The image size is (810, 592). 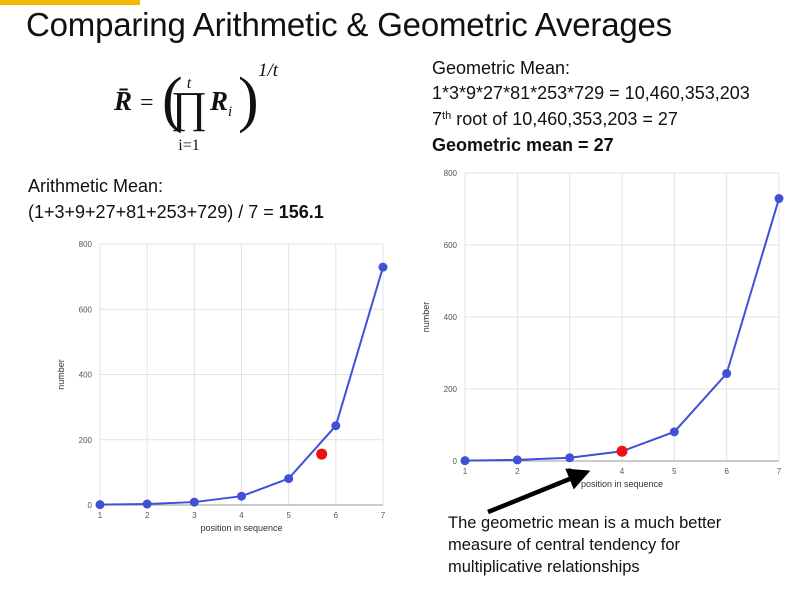 I want to click on note-line-2: measure of central tendency for, so click(x=564, y=545).